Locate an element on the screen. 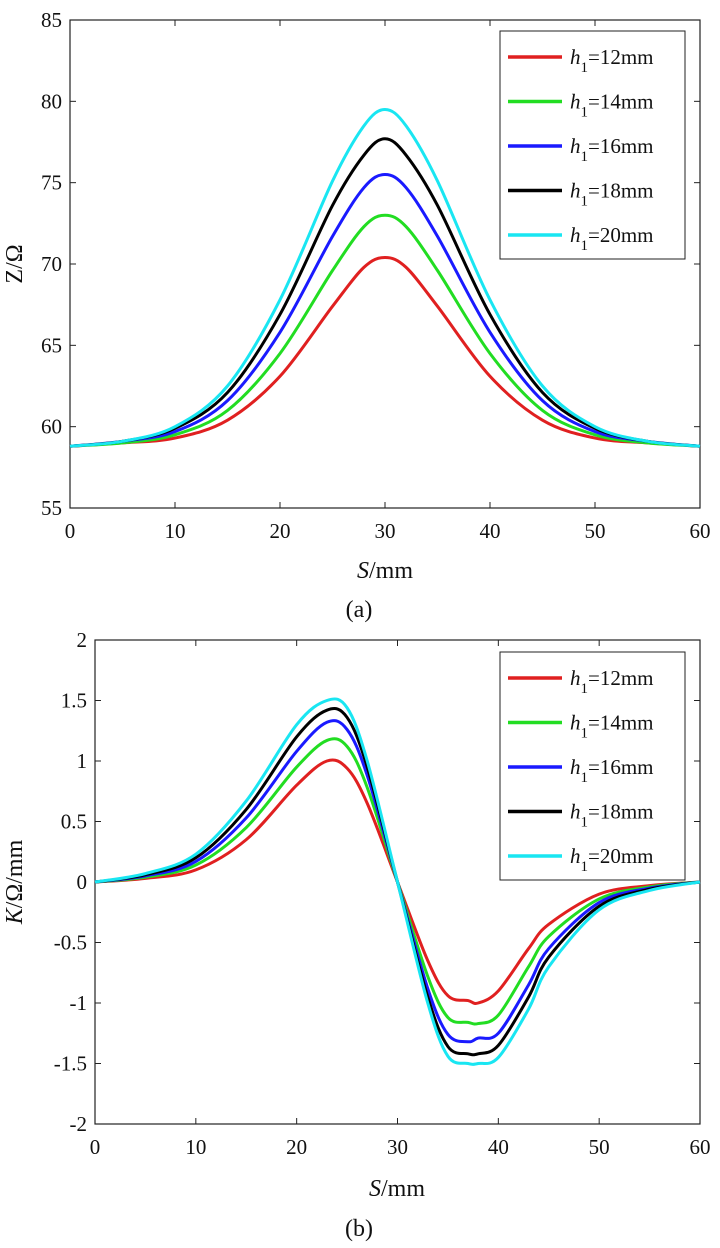 This screenshot has height=1248, width=720. legend-a: h1=12mm h1=14mm h1=16mm h1=18mm h1=20mm is located at coordinates (592, 145).